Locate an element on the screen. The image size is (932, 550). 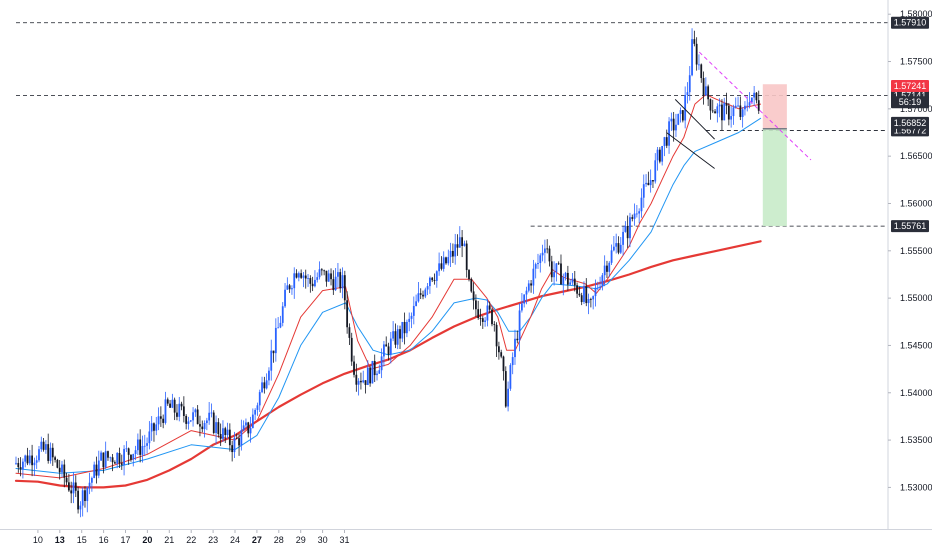
time-axis: 10 13 15 16 17 20 21 22 23 24 27 28 29 30 31 is located at coordinates (191, 537).